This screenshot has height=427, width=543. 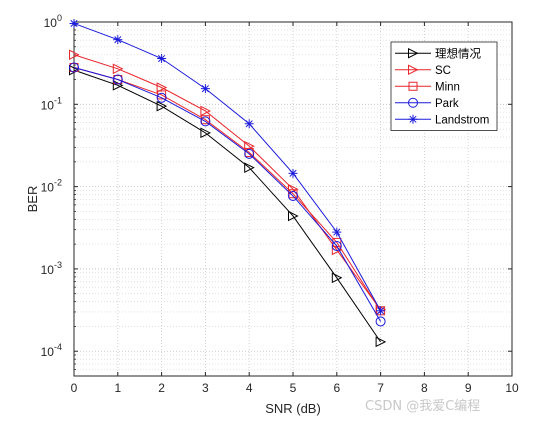 What do you see at coordinates (205, 388) in the screenshot?
I see `x-tick-label: 3` at bounding box center [205, 388].